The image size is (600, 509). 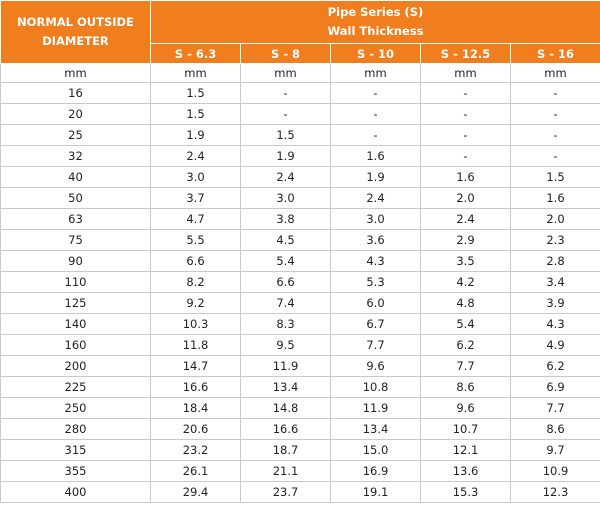 I want to click on wall-thickness-cell: 26.1, so click(x=195, y=471).